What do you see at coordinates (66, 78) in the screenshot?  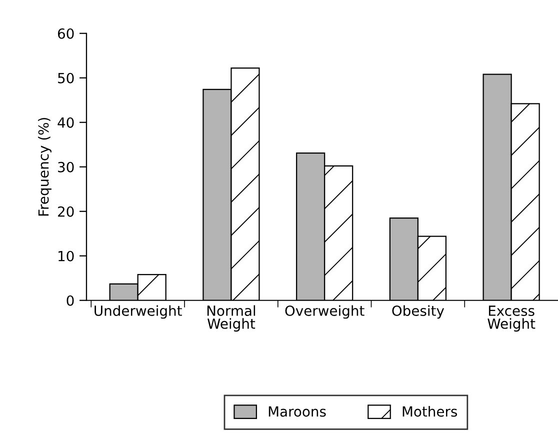 I see `y-tick-label: 50` at bounding box center [66, 78].